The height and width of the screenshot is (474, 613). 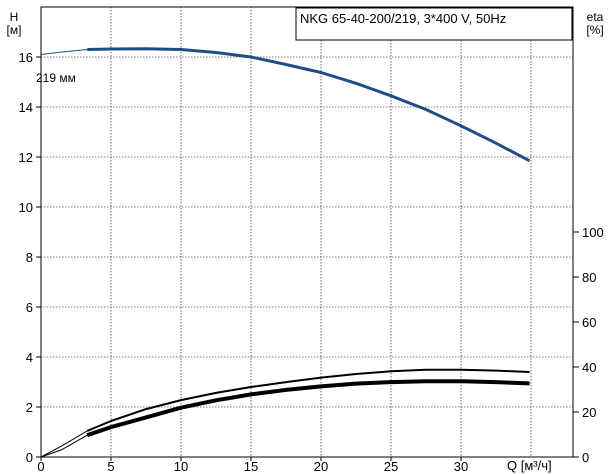 I want to click on series-line-head-extension, so click(x=64, y=52).